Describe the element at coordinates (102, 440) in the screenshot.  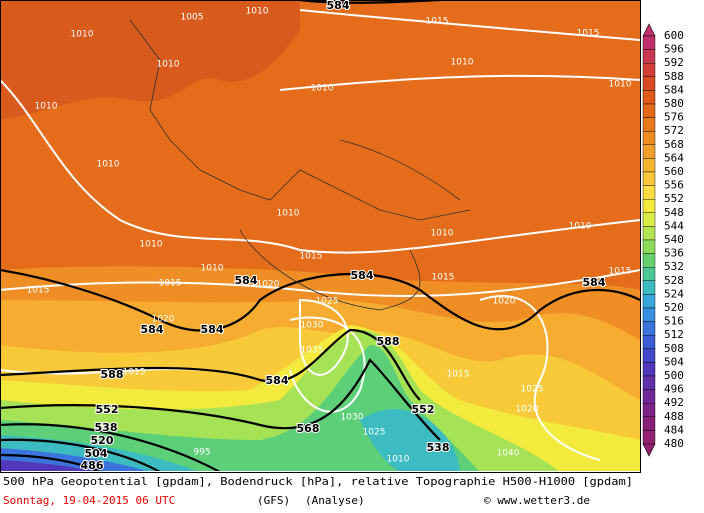
I see `geopotential-label: 520` at that location.